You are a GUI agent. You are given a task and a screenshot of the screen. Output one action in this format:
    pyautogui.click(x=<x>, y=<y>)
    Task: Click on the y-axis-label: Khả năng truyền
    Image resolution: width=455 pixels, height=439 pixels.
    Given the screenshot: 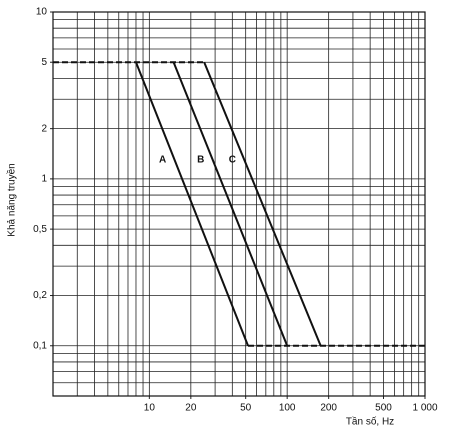 What is the action you would take?
    pyautogui.click(x=12, y=199)
    